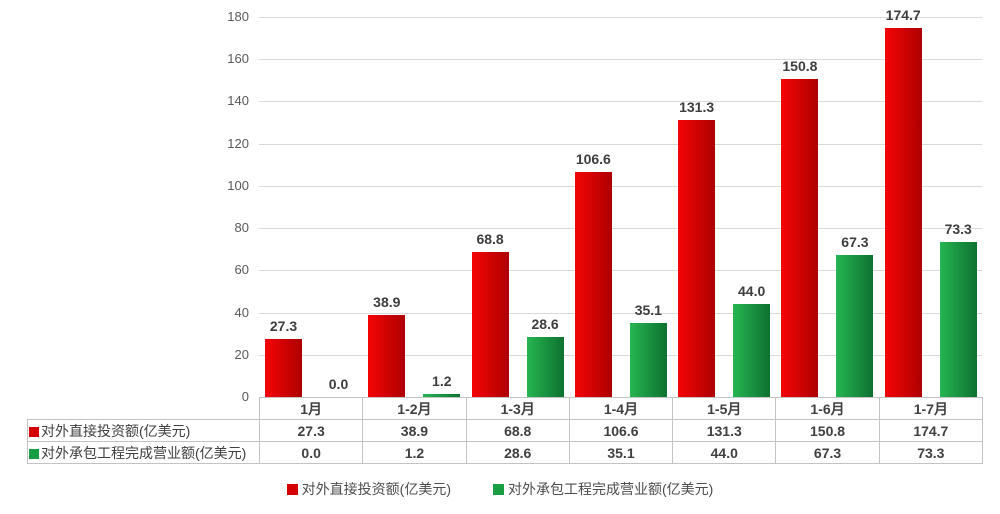  Describe the element at coordinates (241, 270) in the screenshot. I see `y-tick-label-60: 60` at that location.